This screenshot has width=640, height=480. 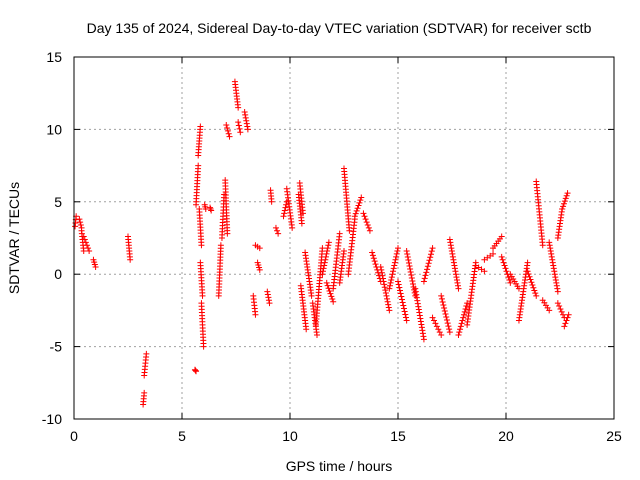 I want to click on x-tick-label: 15, so click(x=398, y=436).